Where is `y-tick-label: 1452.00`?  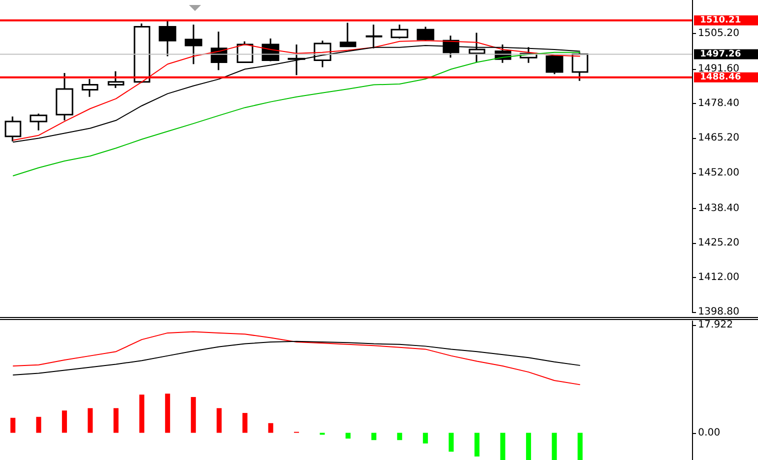
y-tick-label: 1452.00 is located at coordinates (719, 172).